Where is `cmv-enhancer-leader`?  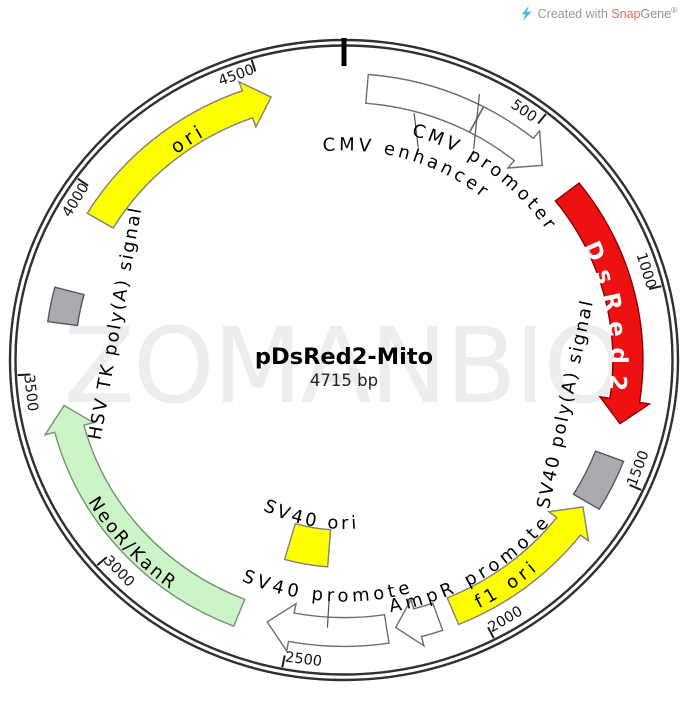 cmv-enhancer-leader is located at coordinates (416, 130).